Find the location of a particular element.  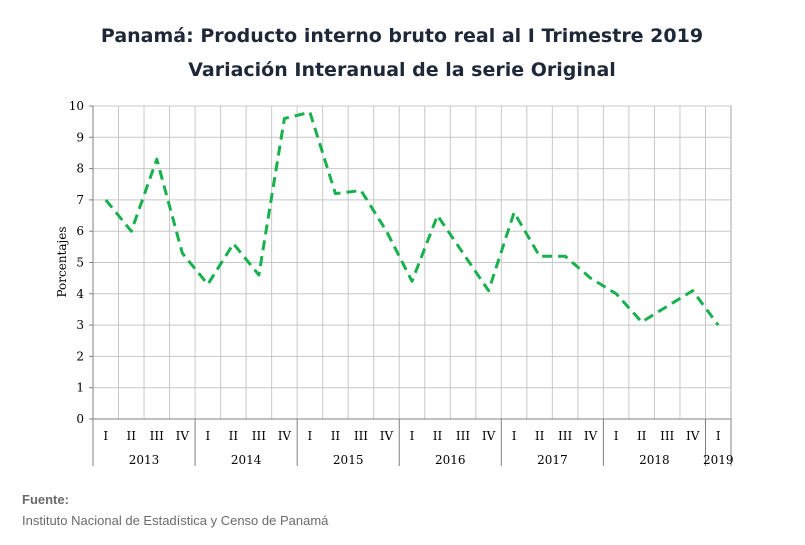

y-tick-label: 3 is located at coordinates (80, 325).